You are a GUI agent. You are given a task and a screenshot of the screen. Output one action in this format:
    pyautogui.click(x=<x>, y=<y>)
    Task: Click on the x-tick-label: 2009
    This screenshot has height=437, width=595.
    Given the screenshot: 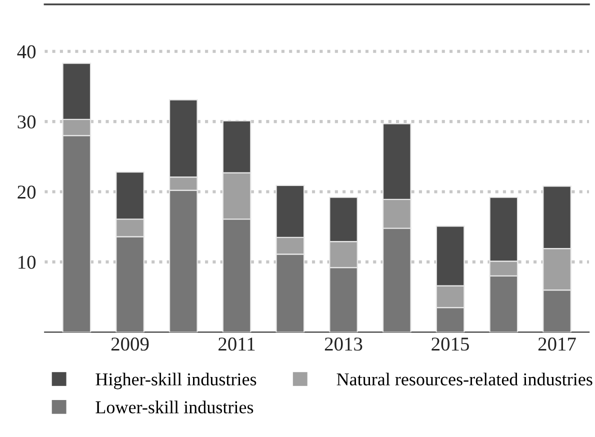 What is the action you would take?
    pyautogui.click(x=130, y=344)
    